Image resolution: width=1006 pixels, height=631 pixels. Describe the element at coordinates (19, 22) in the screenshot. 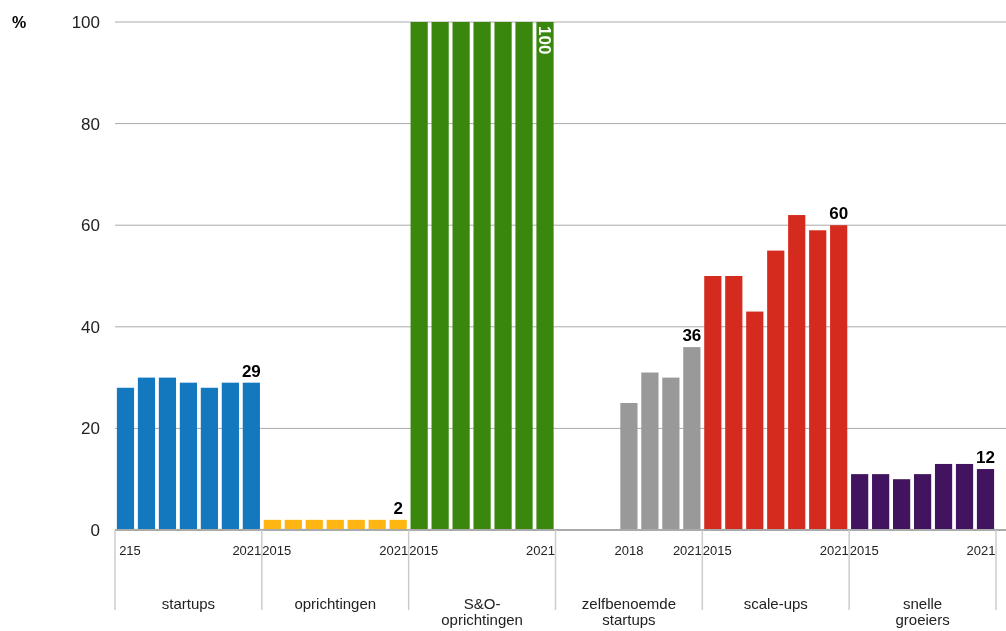

I see `y-axis-title: %` at that location.